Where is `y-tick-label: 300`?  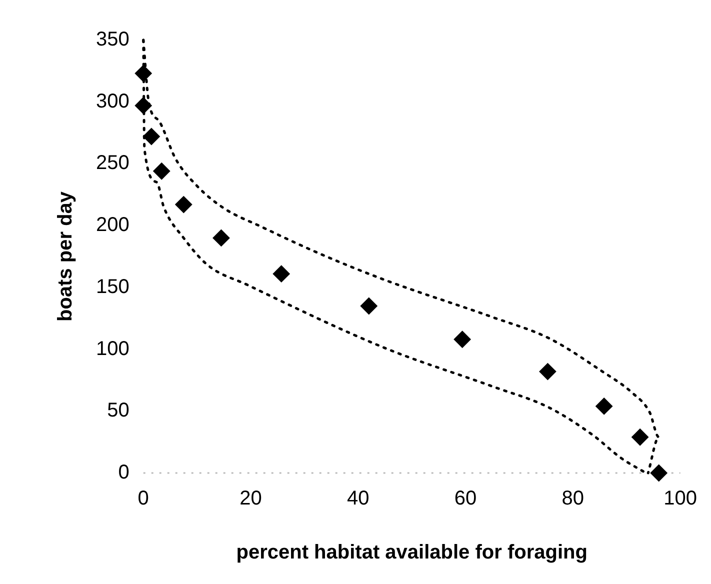
y-tick-label: 300 is located at coordinates (113, 101).